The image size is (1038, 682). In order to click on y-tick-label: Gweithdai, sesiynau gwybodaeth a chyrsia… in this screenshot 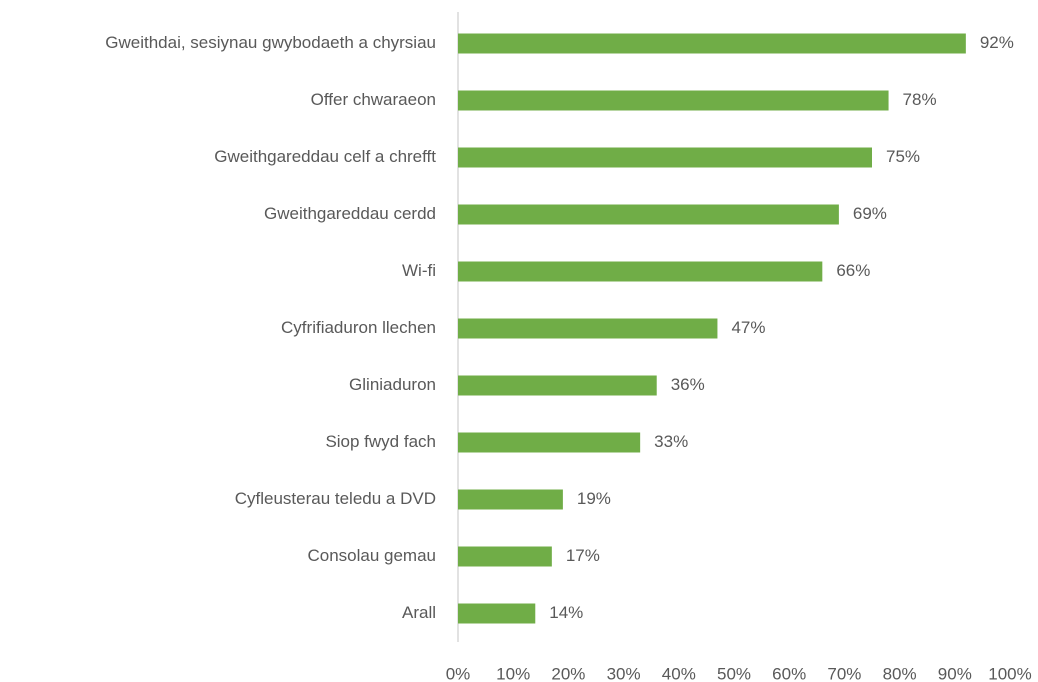, I will do `click(270, 42)`.